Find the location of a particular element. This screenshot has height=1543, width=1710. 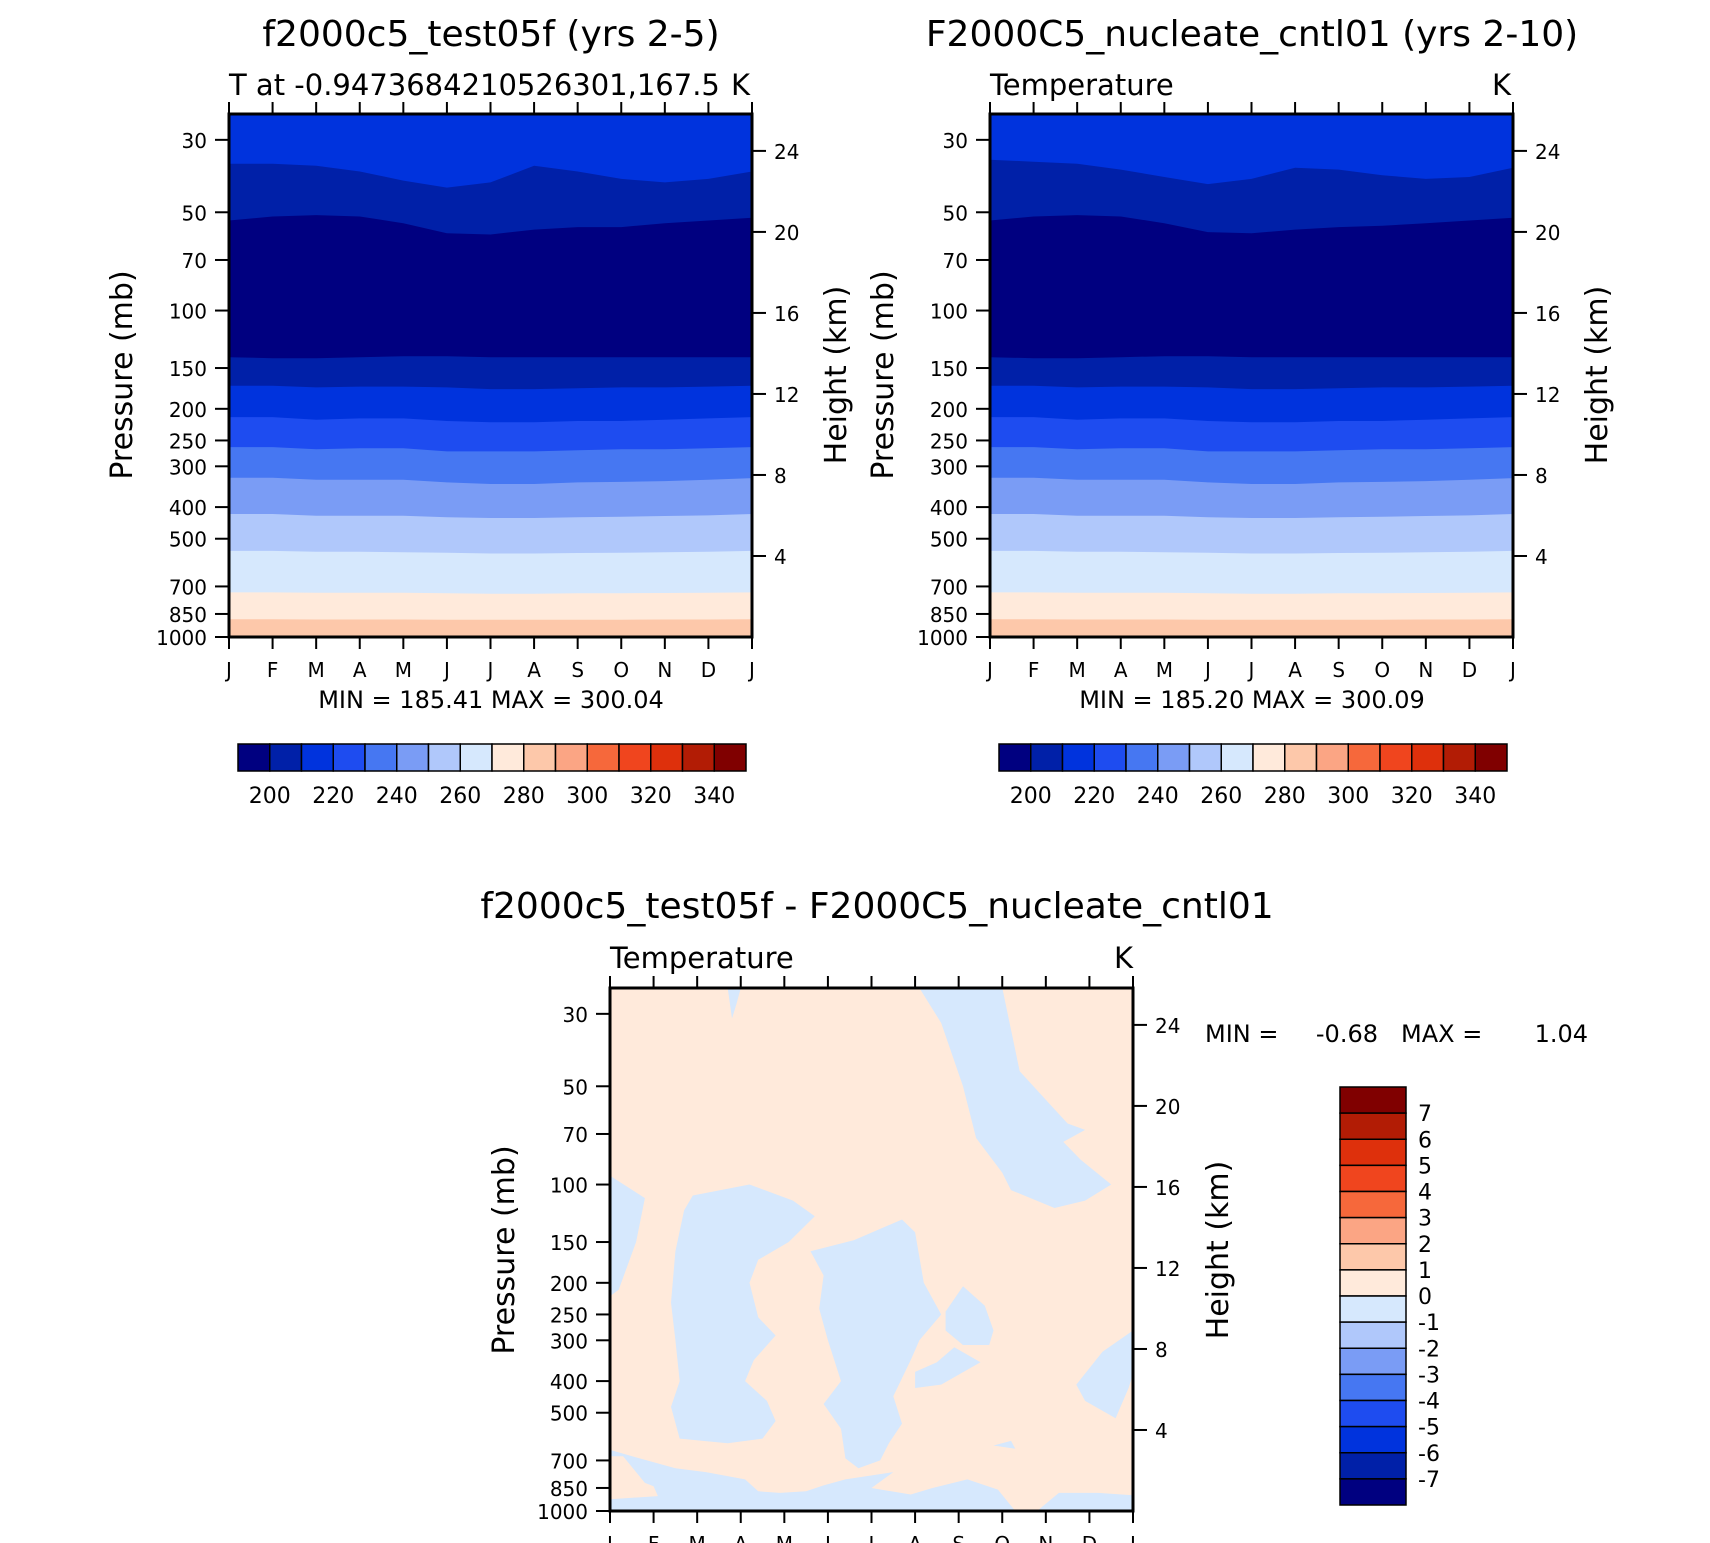

height-tick-label: 4 is located at coordinates (780, 557).